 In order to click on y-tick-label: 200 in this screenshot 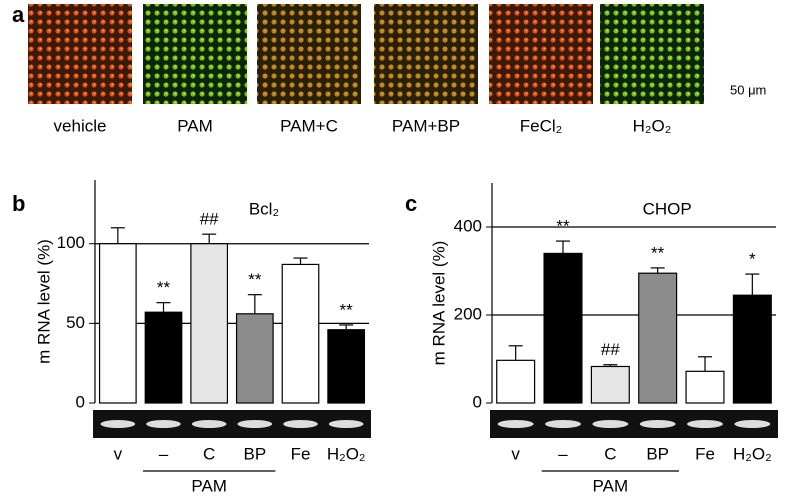, I will do `click(468, 313)`.